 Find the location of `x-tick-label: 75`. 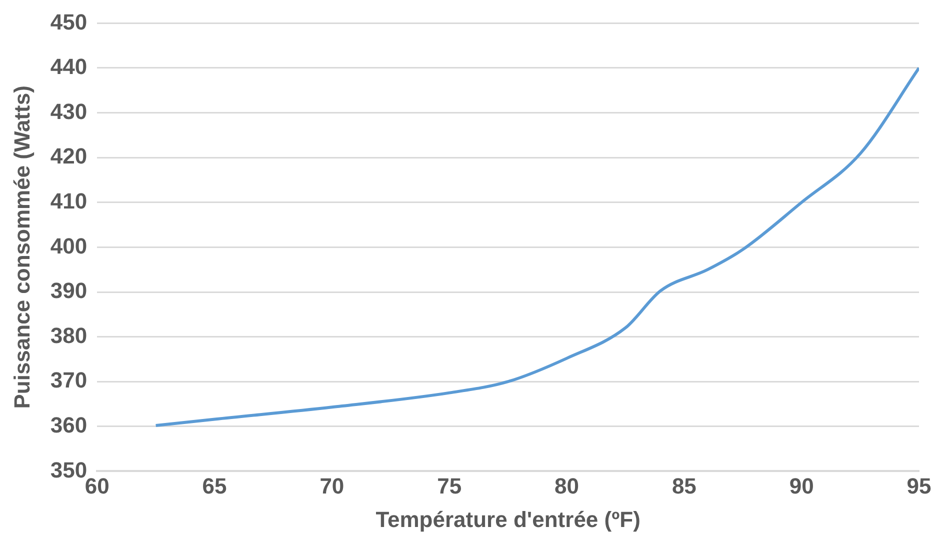

x-tick-label: 75 is located at coordinates (449, 485).